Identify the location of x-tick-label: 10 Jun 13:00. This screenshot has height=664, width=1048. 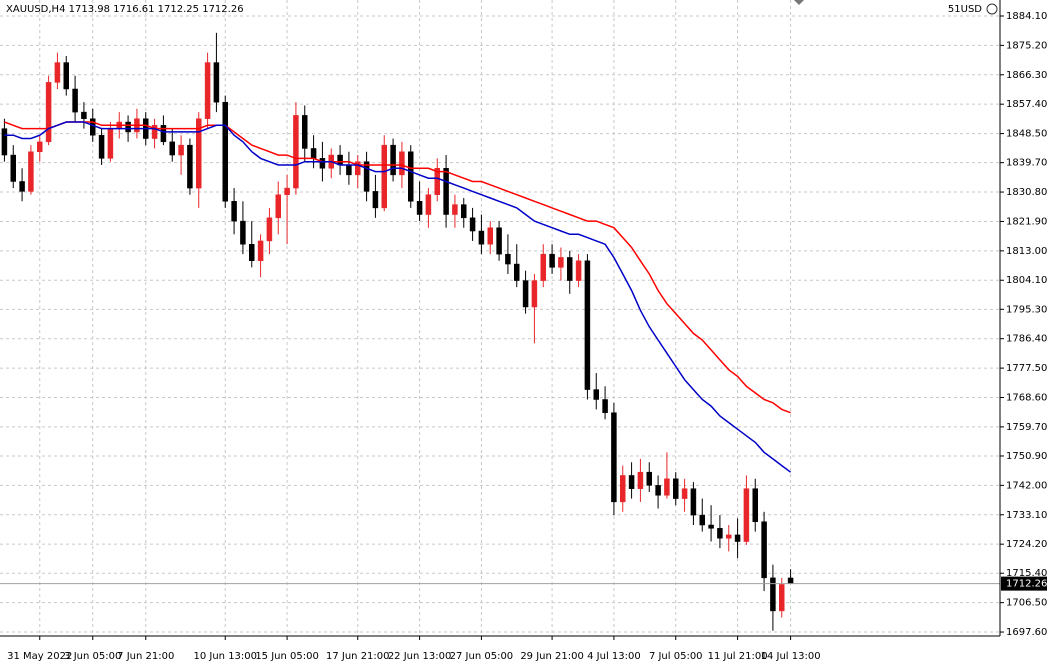
(225, 656).